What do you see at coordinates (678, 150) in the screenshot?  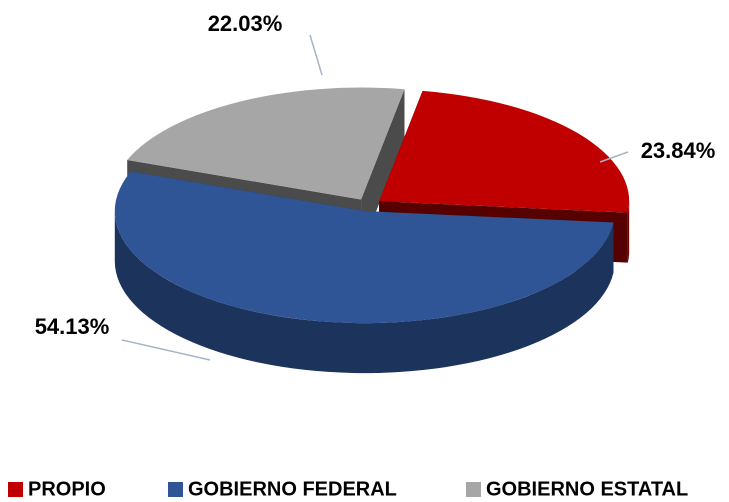 I see `data-label: 23.84%` at bounding box center [678, 150].